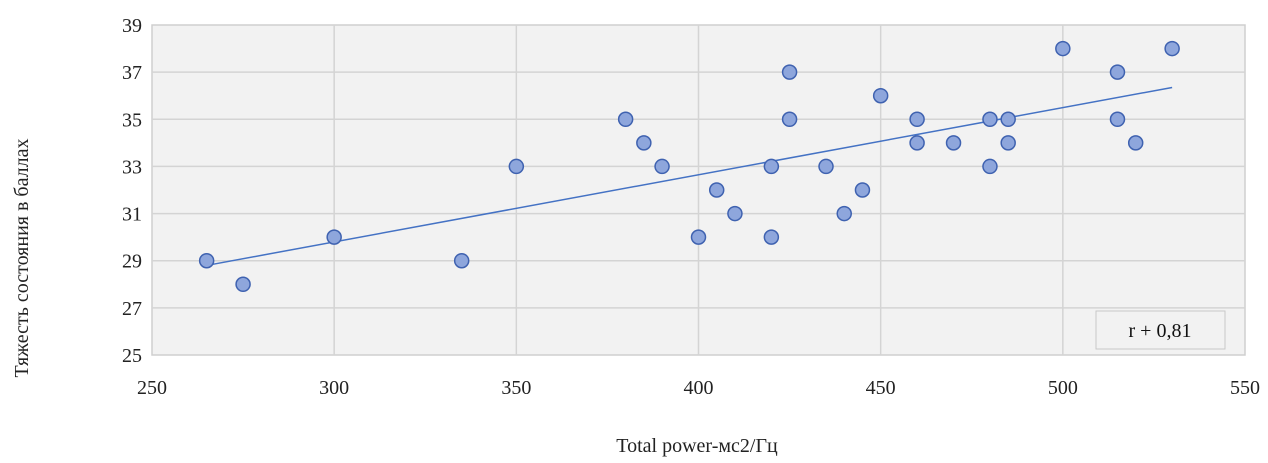 The height and width of the screenshot is (463, 1268). I want to click on x-tick-label: 300, so click(334, 388).